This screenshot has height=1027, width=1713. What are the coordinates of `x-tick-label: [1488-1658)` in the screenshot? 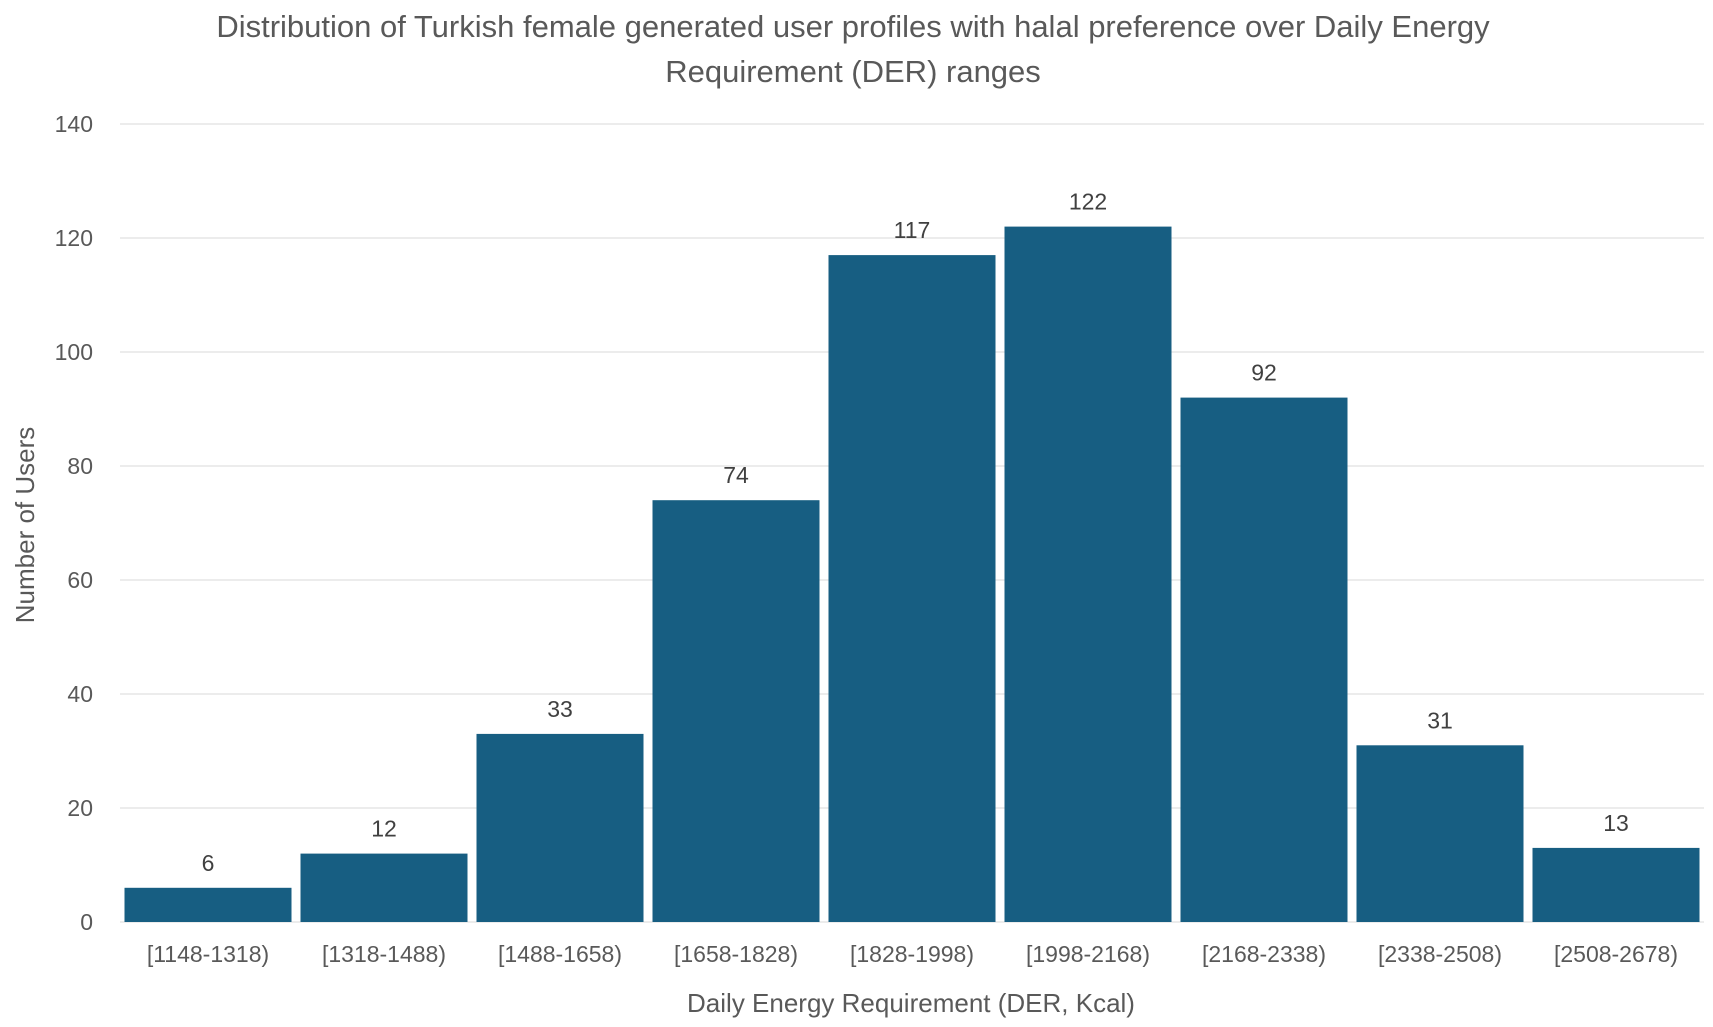 It's located at (560, 954).